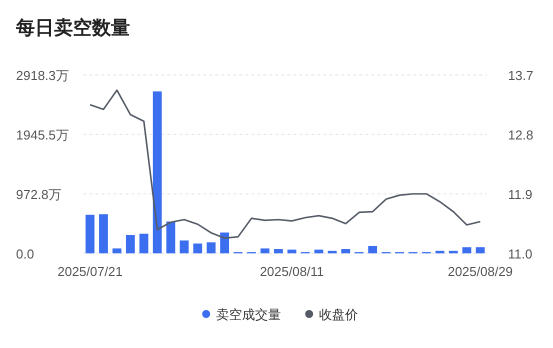  What do you see at coordinates (90, 271) in the screenshot?
I see `x-tick-label: 2025/07/21` at bounding box center [90, 271].